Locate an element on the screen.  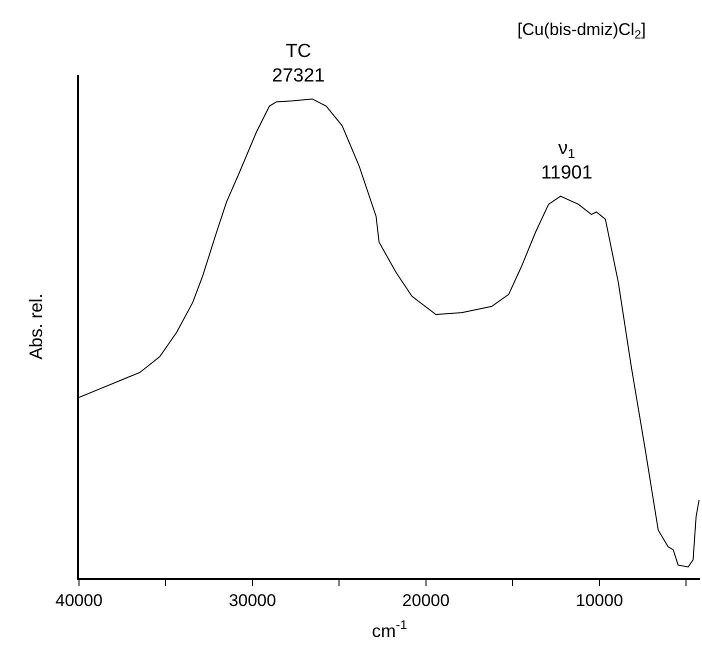
chart-title: [Cu(bis-dmiz)Cl$_{2}$] is located at coordinates (581, 31).